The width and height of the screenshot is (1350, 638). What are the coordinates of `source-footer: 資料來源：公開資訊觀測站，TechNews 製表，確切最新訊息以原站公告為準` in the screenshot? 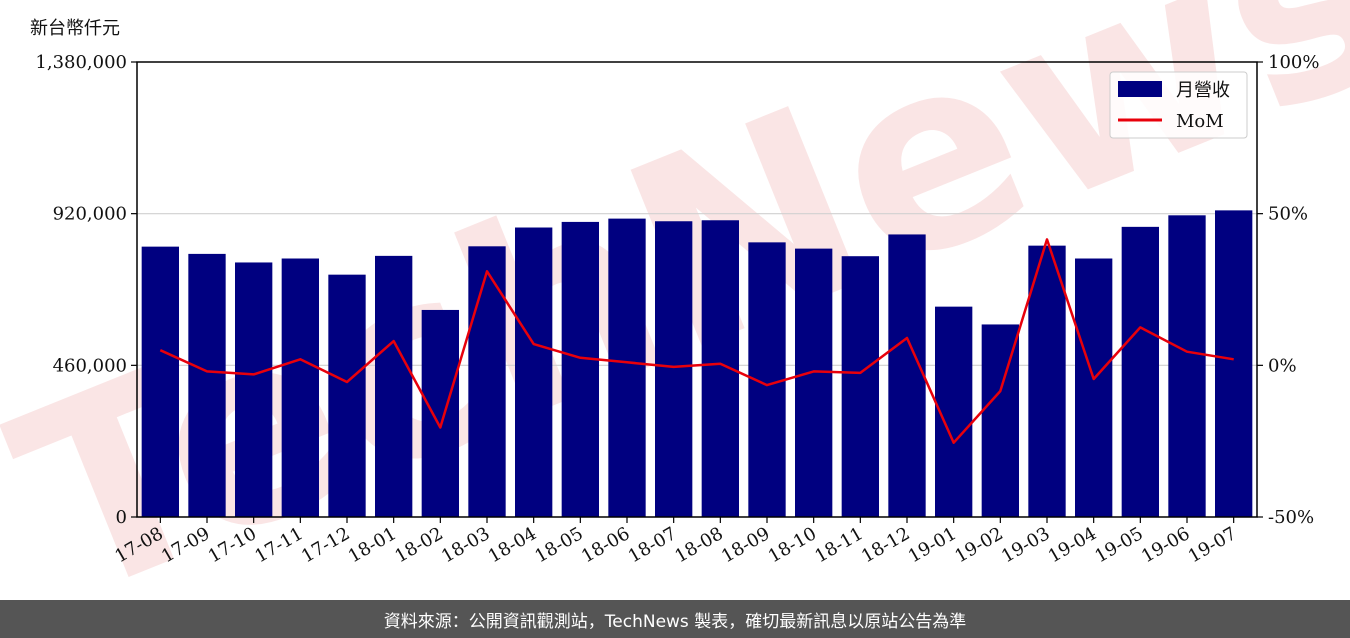 It's located at (675, 619).